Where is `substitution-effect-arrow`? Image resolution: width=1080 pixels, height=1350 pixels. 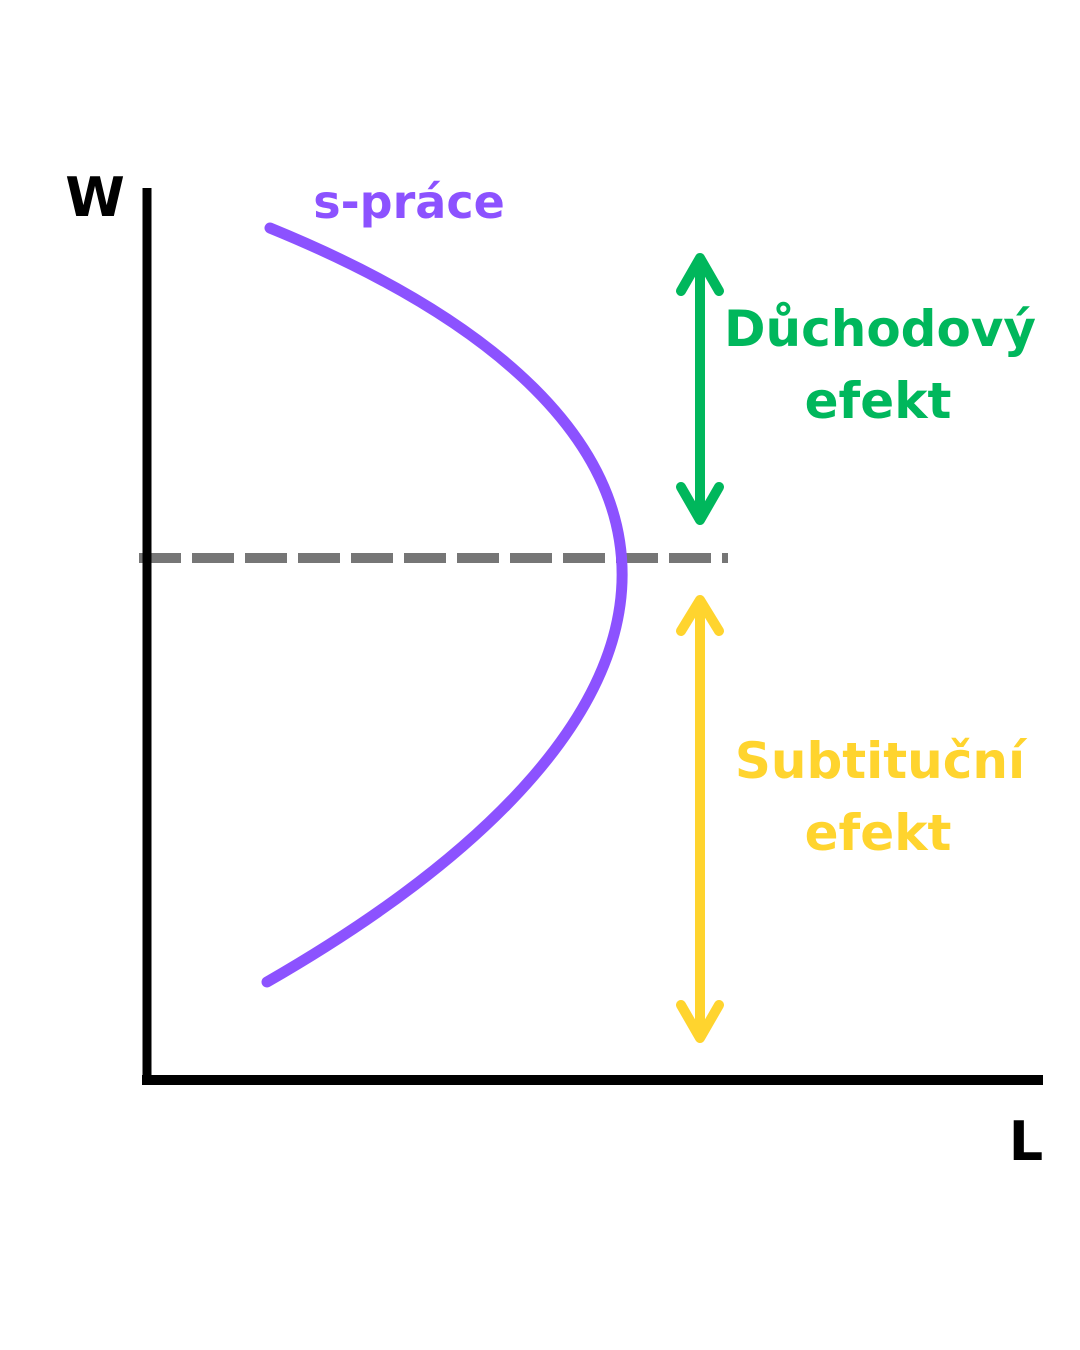 substitution-effect-arrow is located at coordinates (700, 819).